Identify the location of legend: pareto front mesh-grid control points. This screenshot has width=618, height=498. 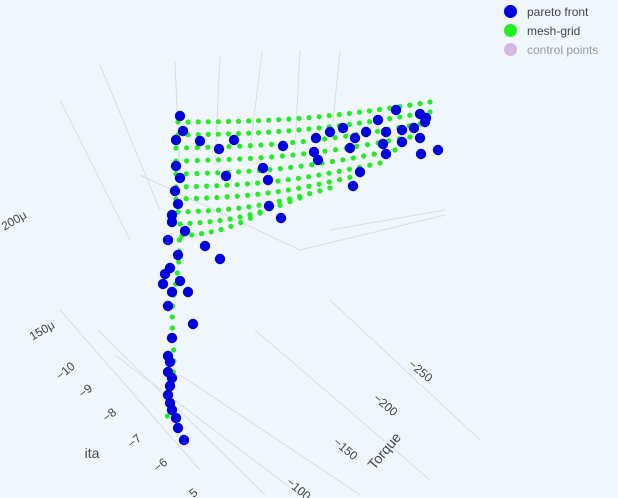
(557, 30).